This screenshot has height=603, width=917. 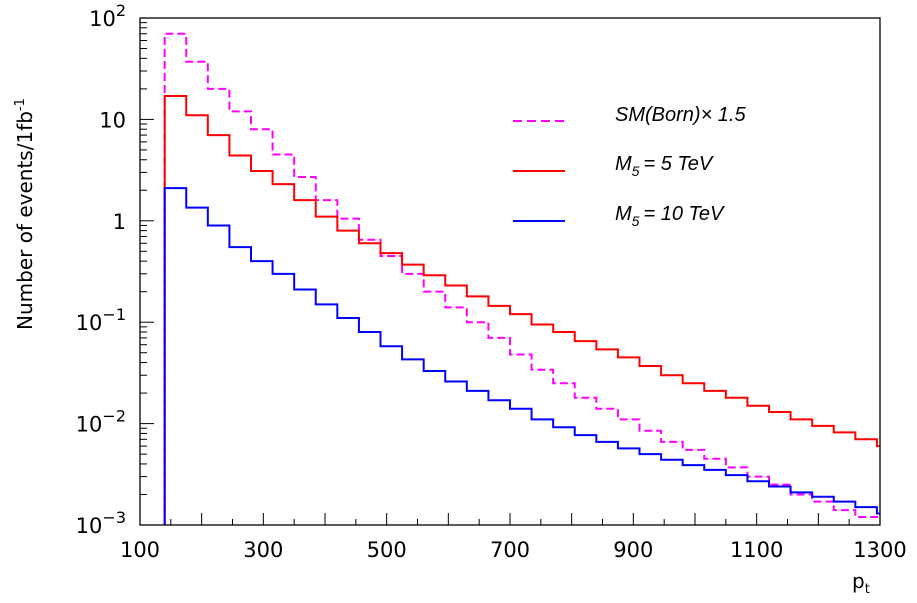 What do you see at coordinates (387, 550) in the screenshot?
I see `x-tick-label: 500` at bounding box center [387, 550].